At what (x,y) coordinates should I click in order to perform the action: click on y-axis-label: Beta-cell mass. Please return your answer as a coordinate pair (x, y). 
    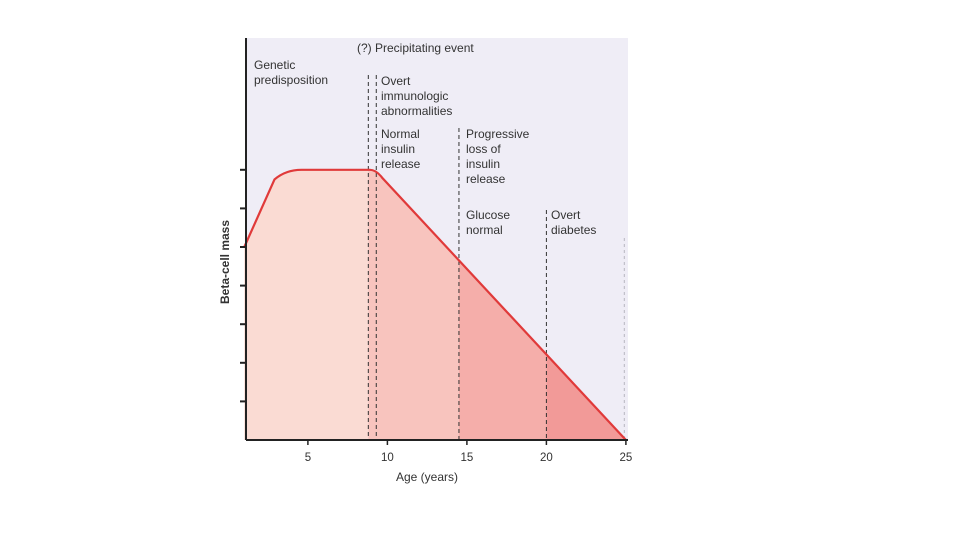
    Looking at the image, I should click on (225, 262).